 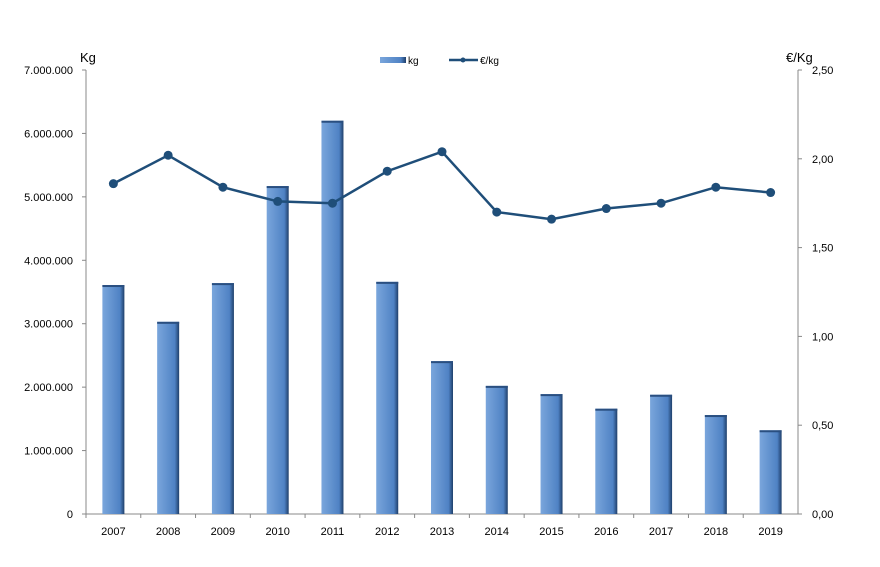 What do you see at coordinates (48, 198) in the screenshot?
I see `y-tick-label: 5.000.000` at bounding box center [48, 198].